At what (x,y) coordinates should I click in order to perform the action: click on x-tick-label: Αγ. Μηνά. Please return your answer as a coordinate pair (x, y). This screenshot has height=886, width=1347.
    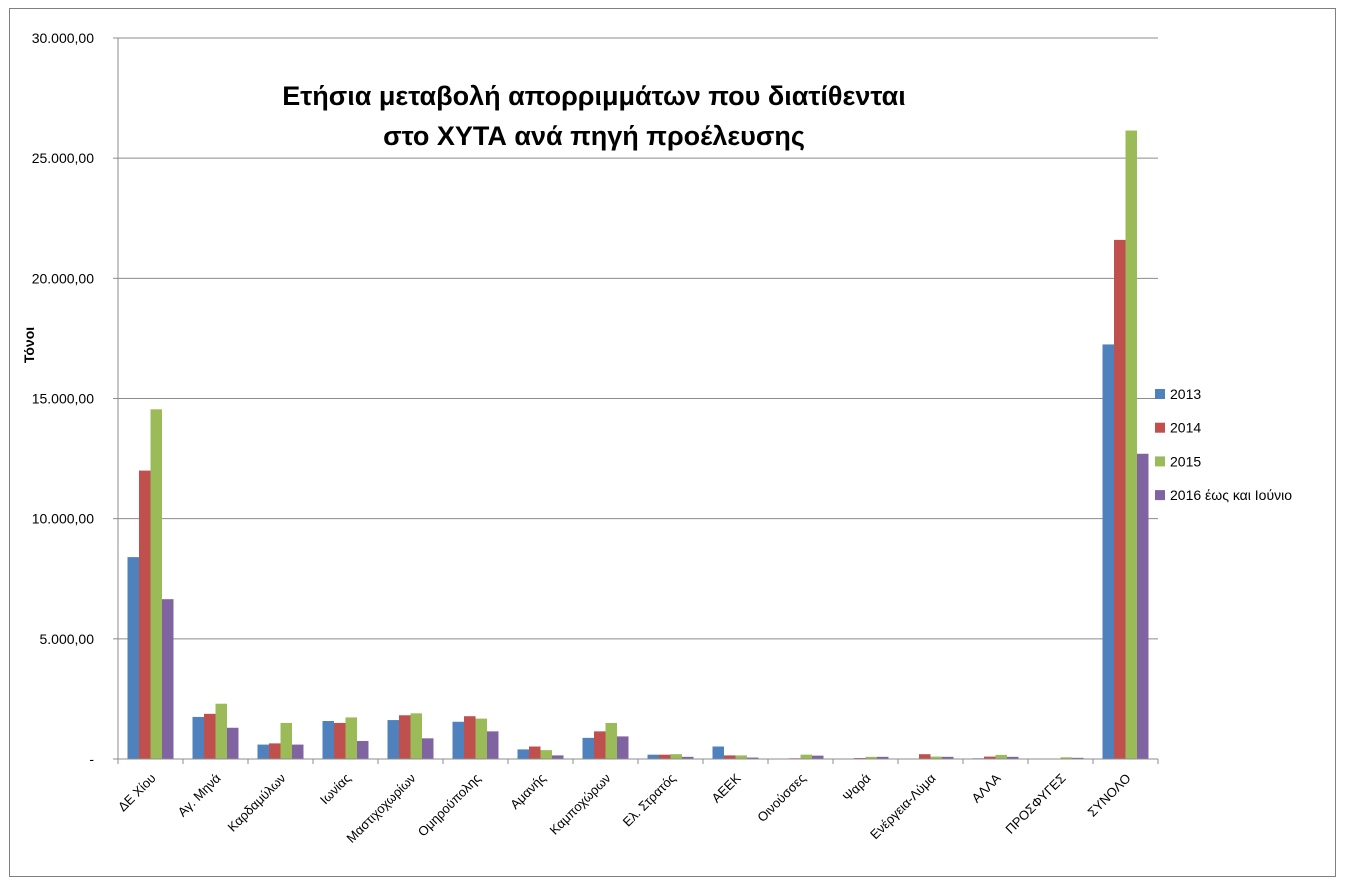
    Looking at the image, I should click on (199, 794).